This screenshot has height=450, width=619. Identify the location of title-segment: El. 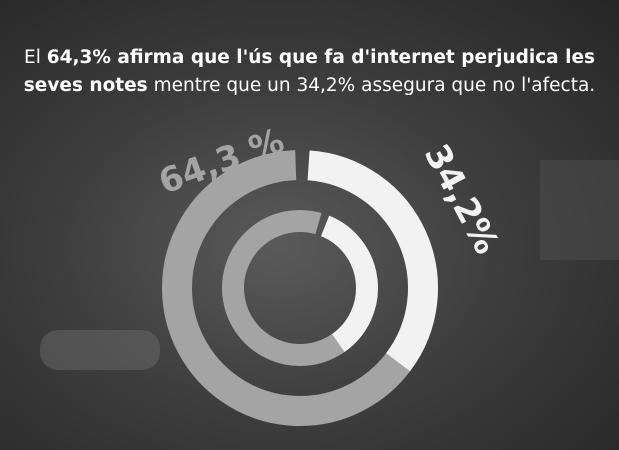
(35, 57).